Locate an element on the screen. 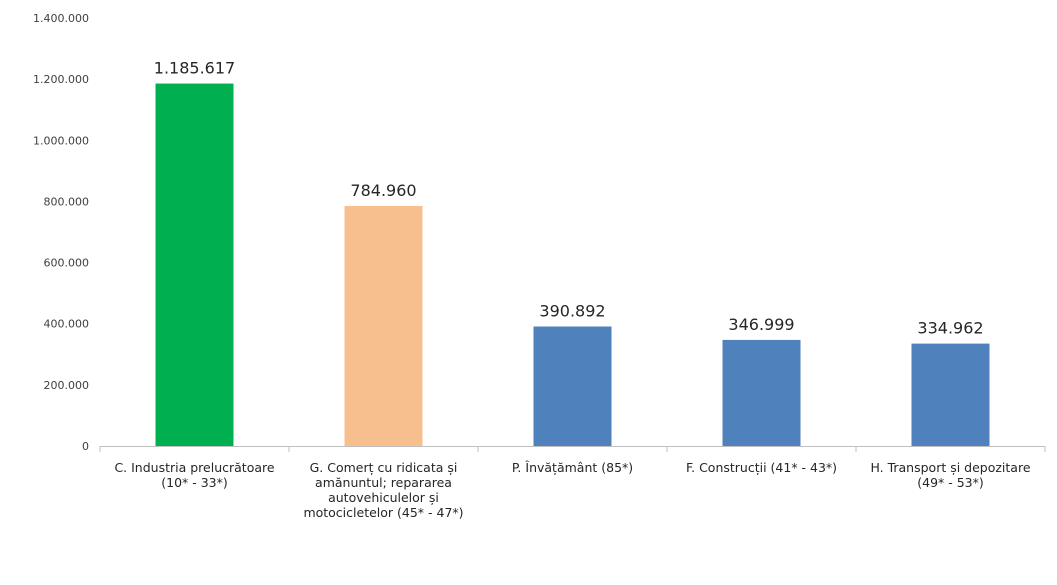 The image size is (1057, 585). data-label: 1.185.617 is located at coordinates (194, 68).